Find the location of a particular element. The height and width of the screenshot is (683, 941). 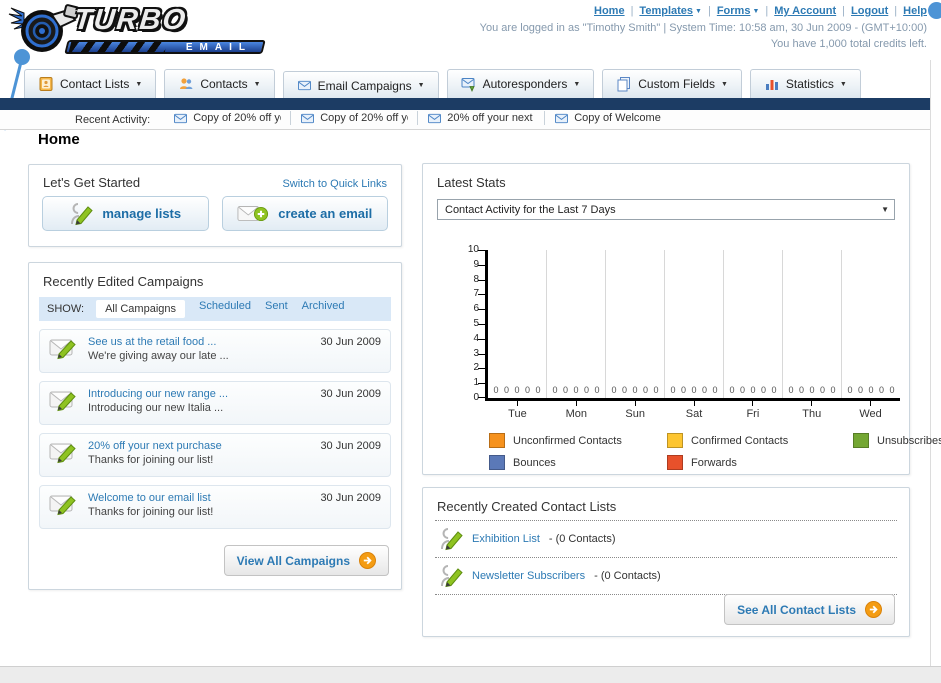

tab-email-campaigns: Email Campaigns ▼ is located at coordinates (360, 85).